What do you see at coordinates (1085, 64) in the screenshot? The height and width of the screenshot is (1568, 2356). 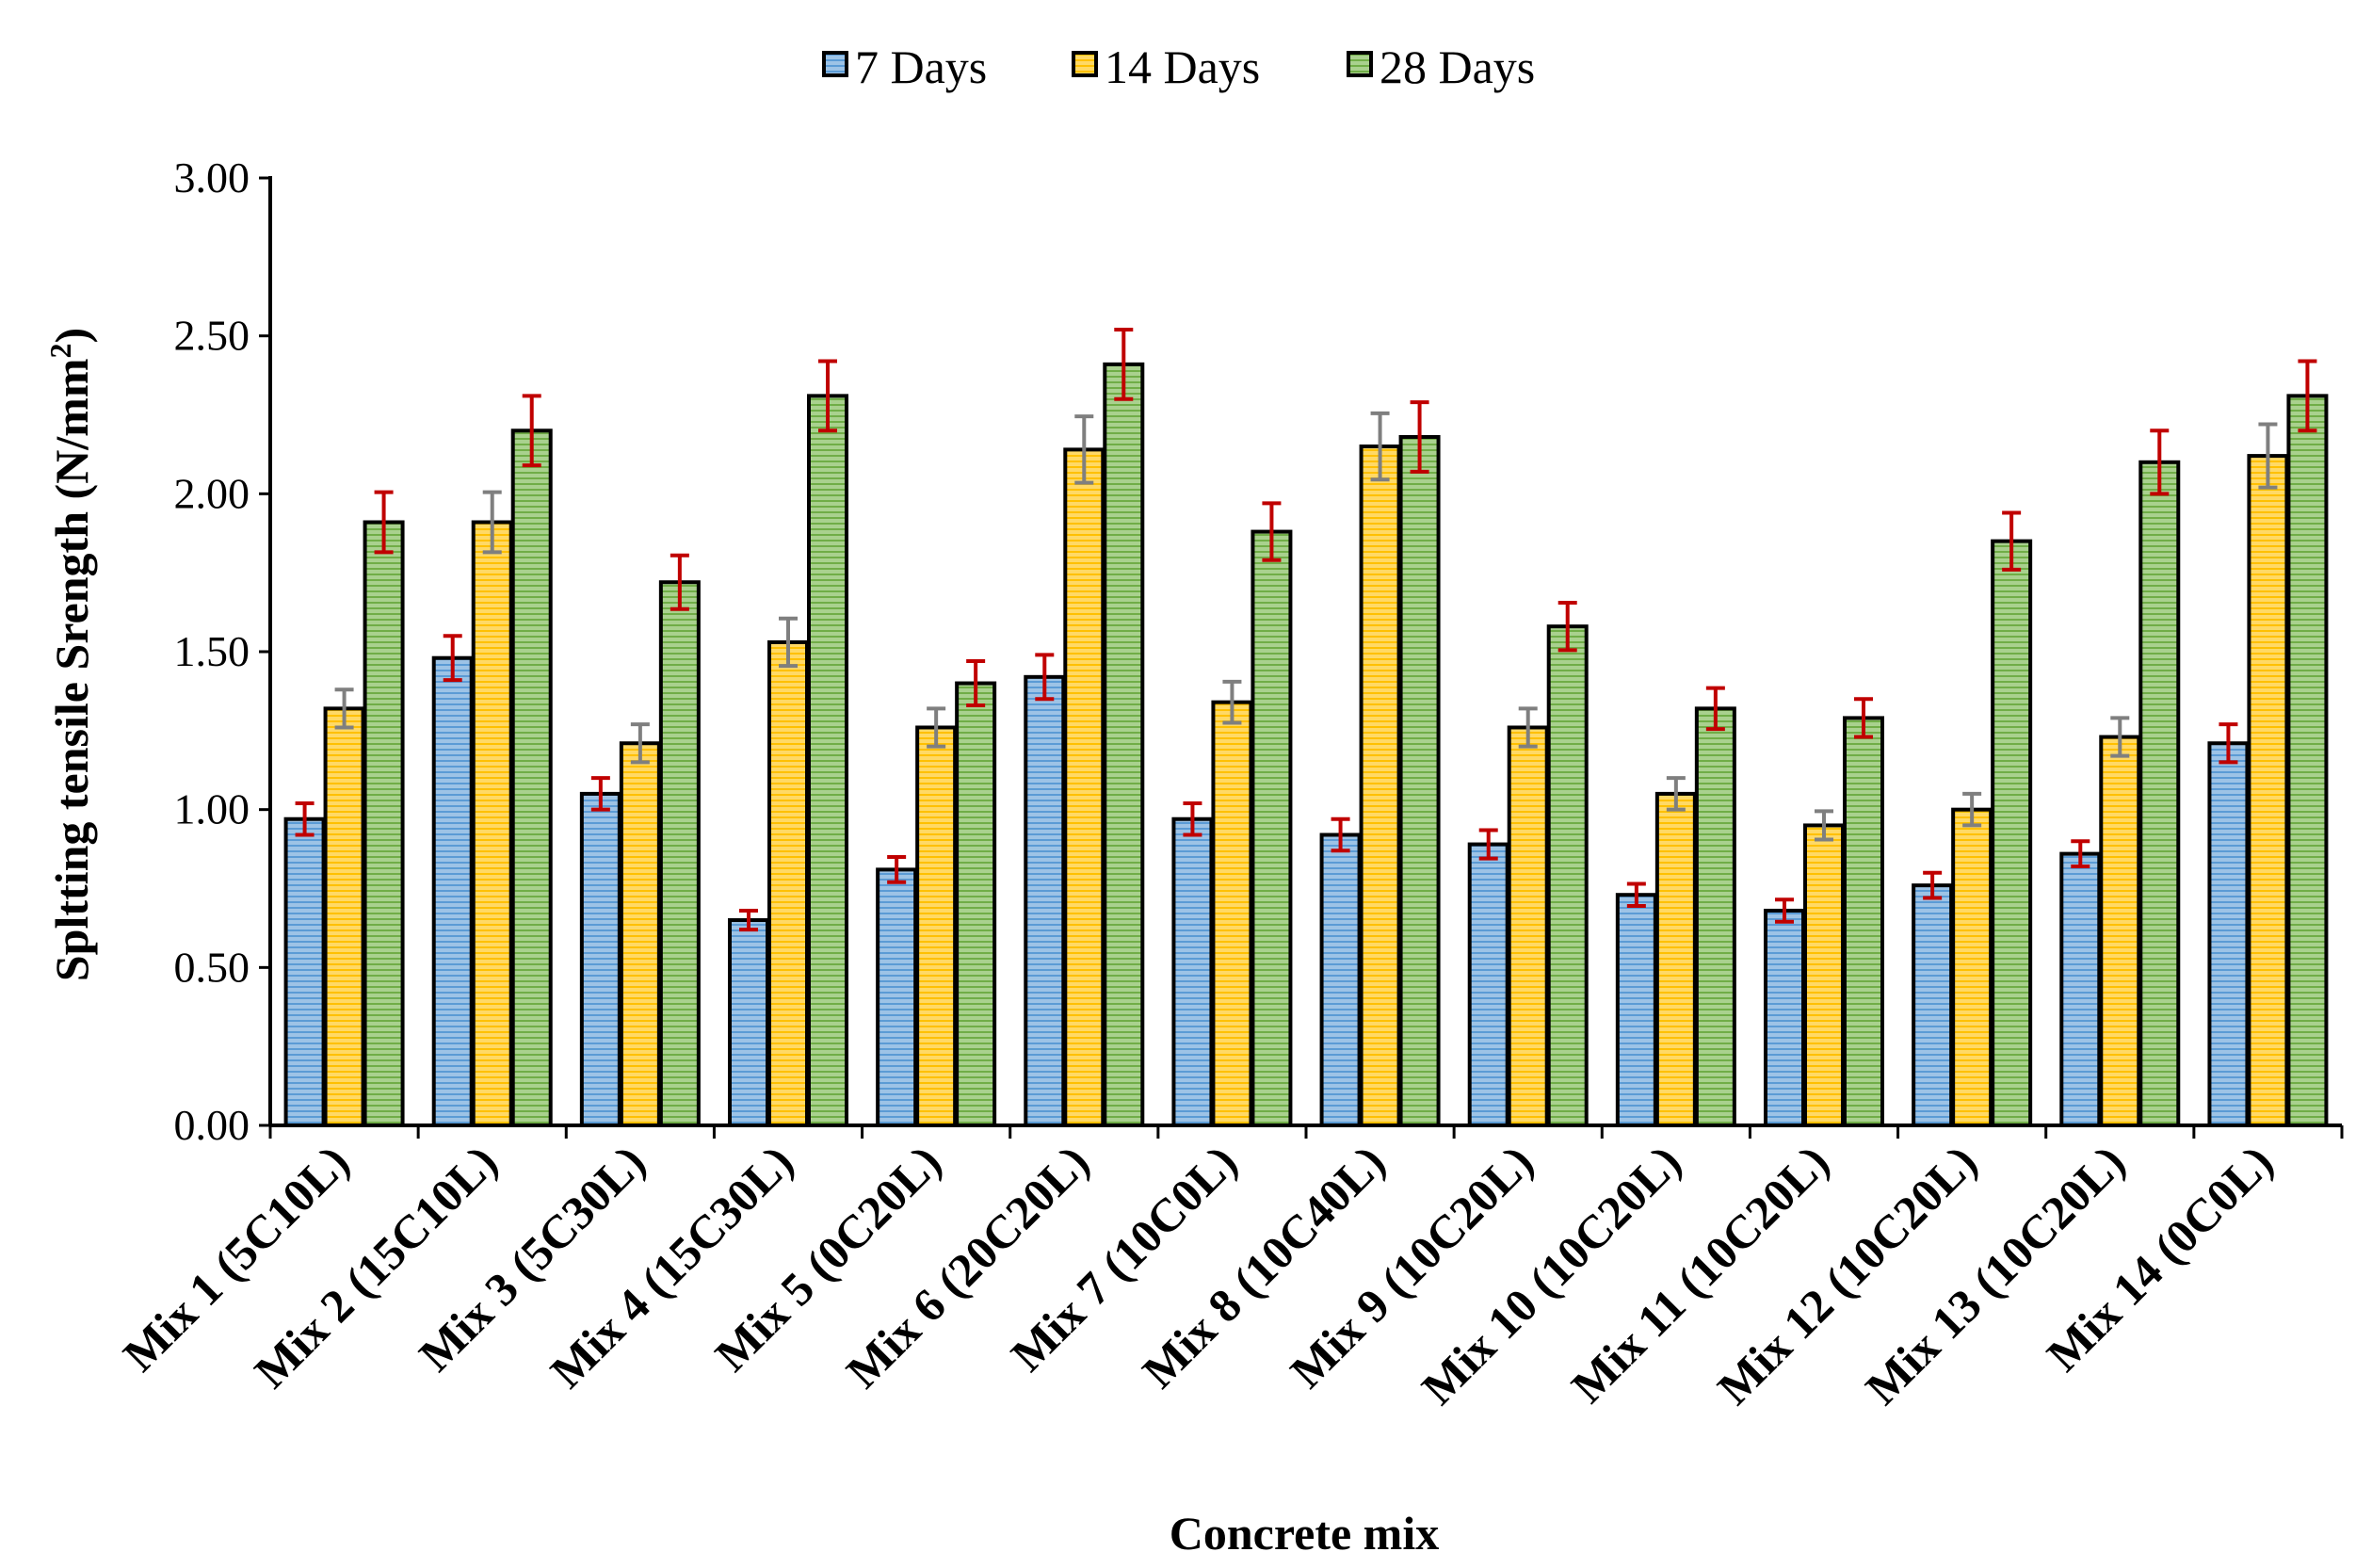 I see `legend-swatch-14-days` at bounding box center [1085, 64].